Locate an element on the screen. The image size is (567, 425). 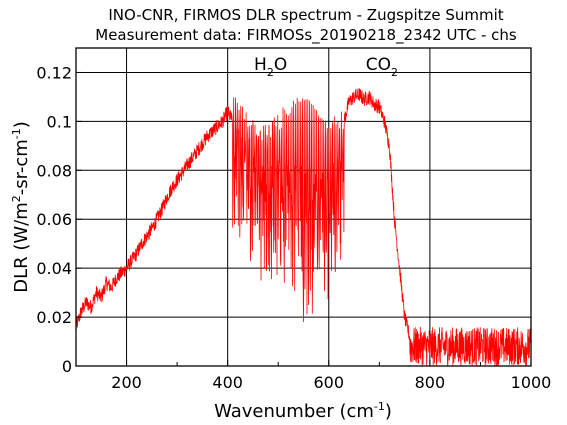
x-tick-label: 1000 is located at coordinates (531, 382).